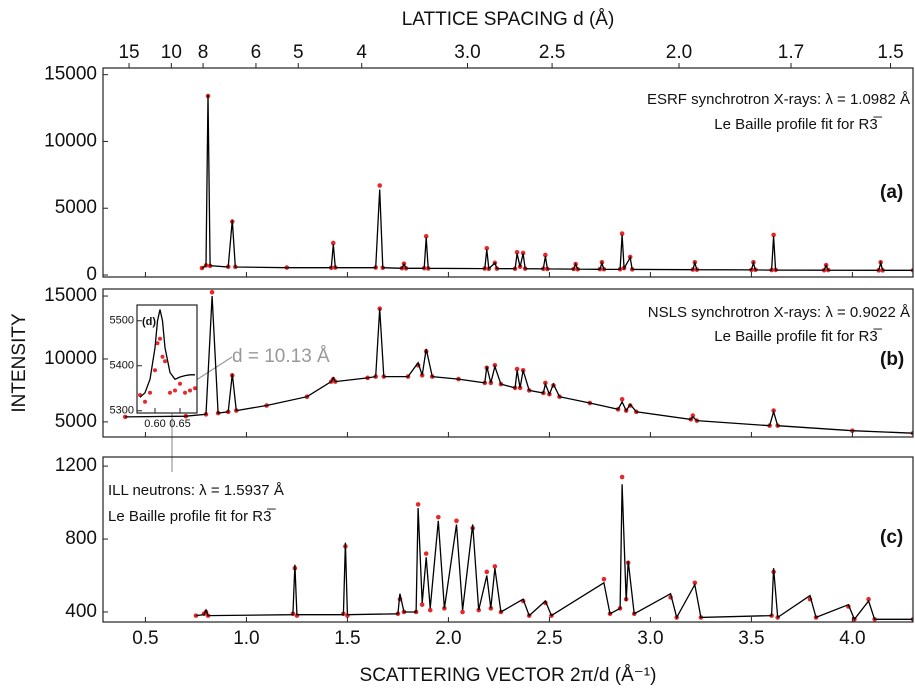 Image resolution: width=915 pixels, height=695 pixels. Describe the element at coordinates (122, 366) in the screenshot. I see `y-tick-label: 5400` at that location.